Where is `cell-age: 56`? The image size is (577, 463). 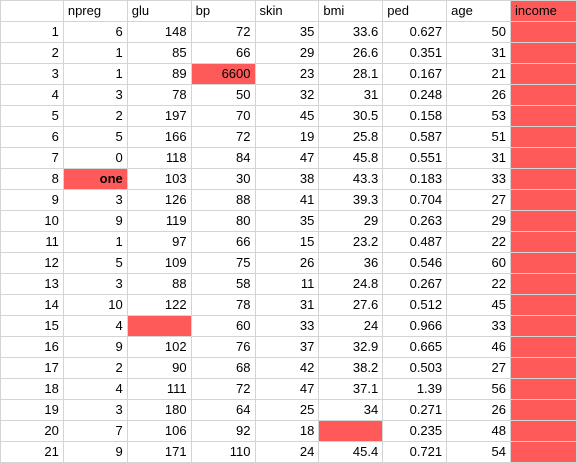 cell-age: 56 is located at coordinates (478, 389).